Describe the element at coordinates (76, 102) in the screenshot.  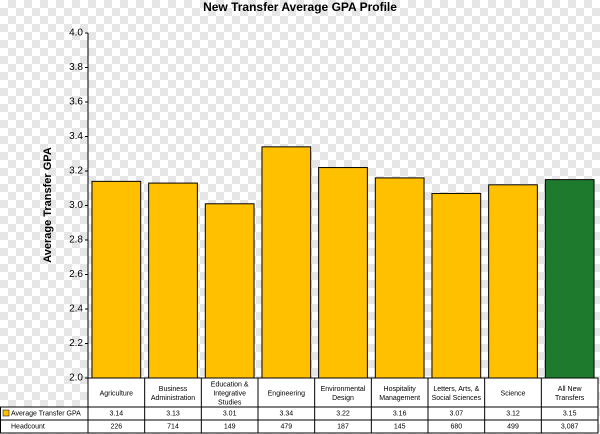
I see `y-tick-label: 3.6` at that location.